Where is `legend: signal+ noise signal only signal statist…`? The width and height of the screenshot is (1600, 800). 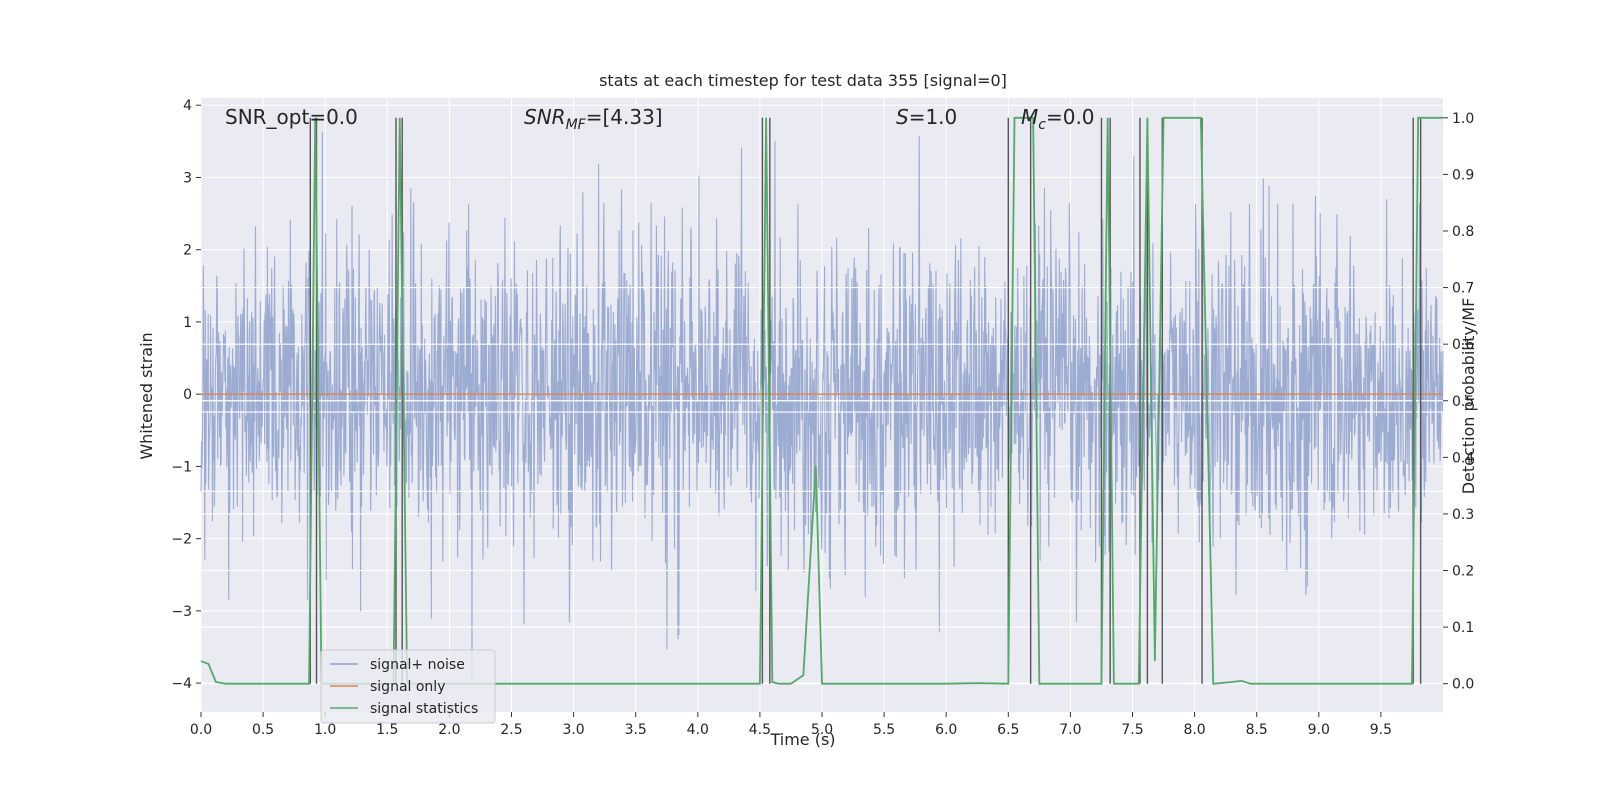
legend: signal+ noise signal only signal statist… is located at coordinates (408, 686).